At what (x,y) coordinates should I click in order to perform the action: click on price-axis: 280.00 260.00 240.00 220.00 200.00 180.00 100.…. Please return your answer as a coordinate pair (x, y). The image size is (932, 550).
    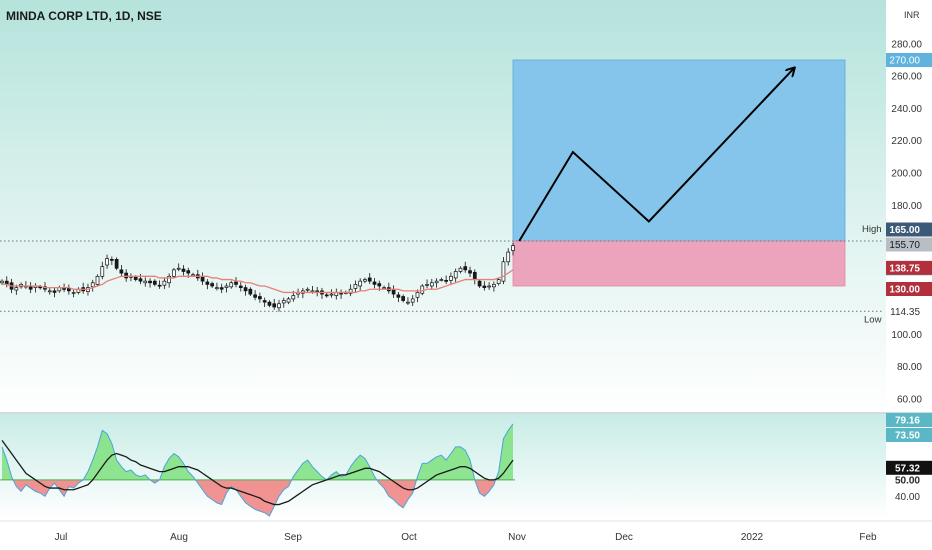
    Looking at the image, I should click on (909, 271).